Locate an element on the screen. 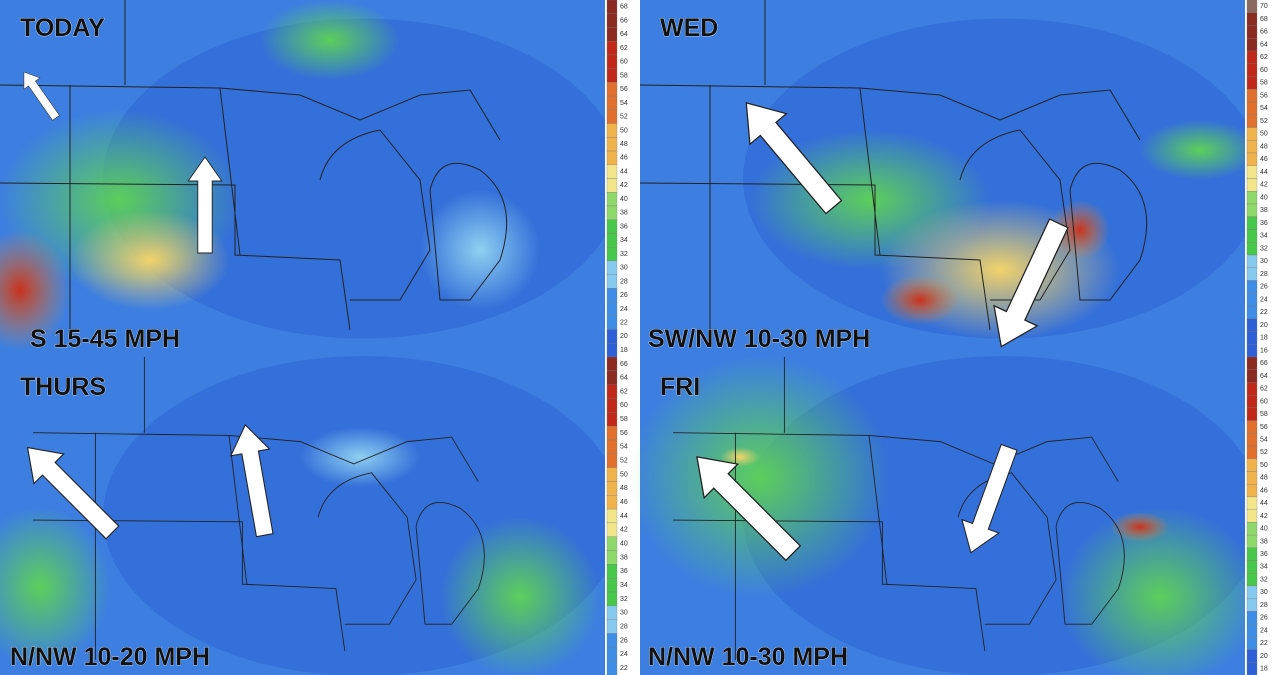 Image resolution: width=1280 pixels, height=675 pixels. scale-label: 20 is located at coordinates (1264, 656).